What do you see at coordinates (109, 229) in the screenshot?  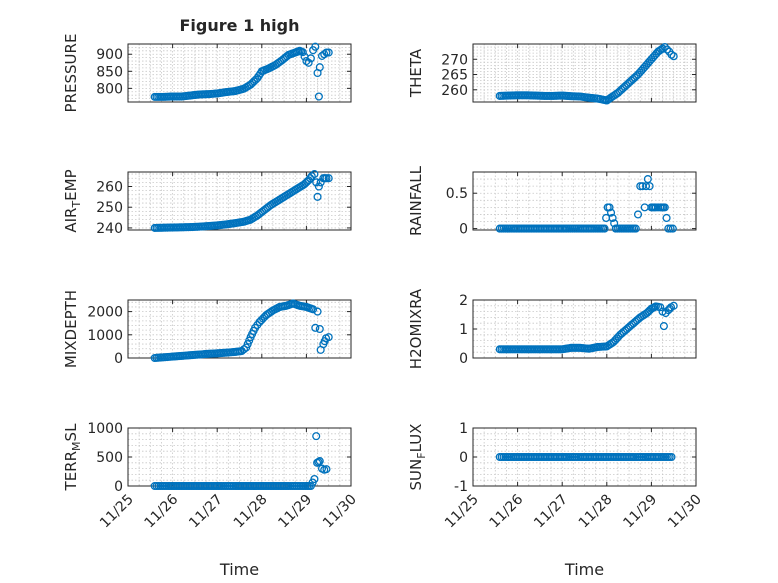 I see `y-tick-label: 240` at bounding box center [109, 229].